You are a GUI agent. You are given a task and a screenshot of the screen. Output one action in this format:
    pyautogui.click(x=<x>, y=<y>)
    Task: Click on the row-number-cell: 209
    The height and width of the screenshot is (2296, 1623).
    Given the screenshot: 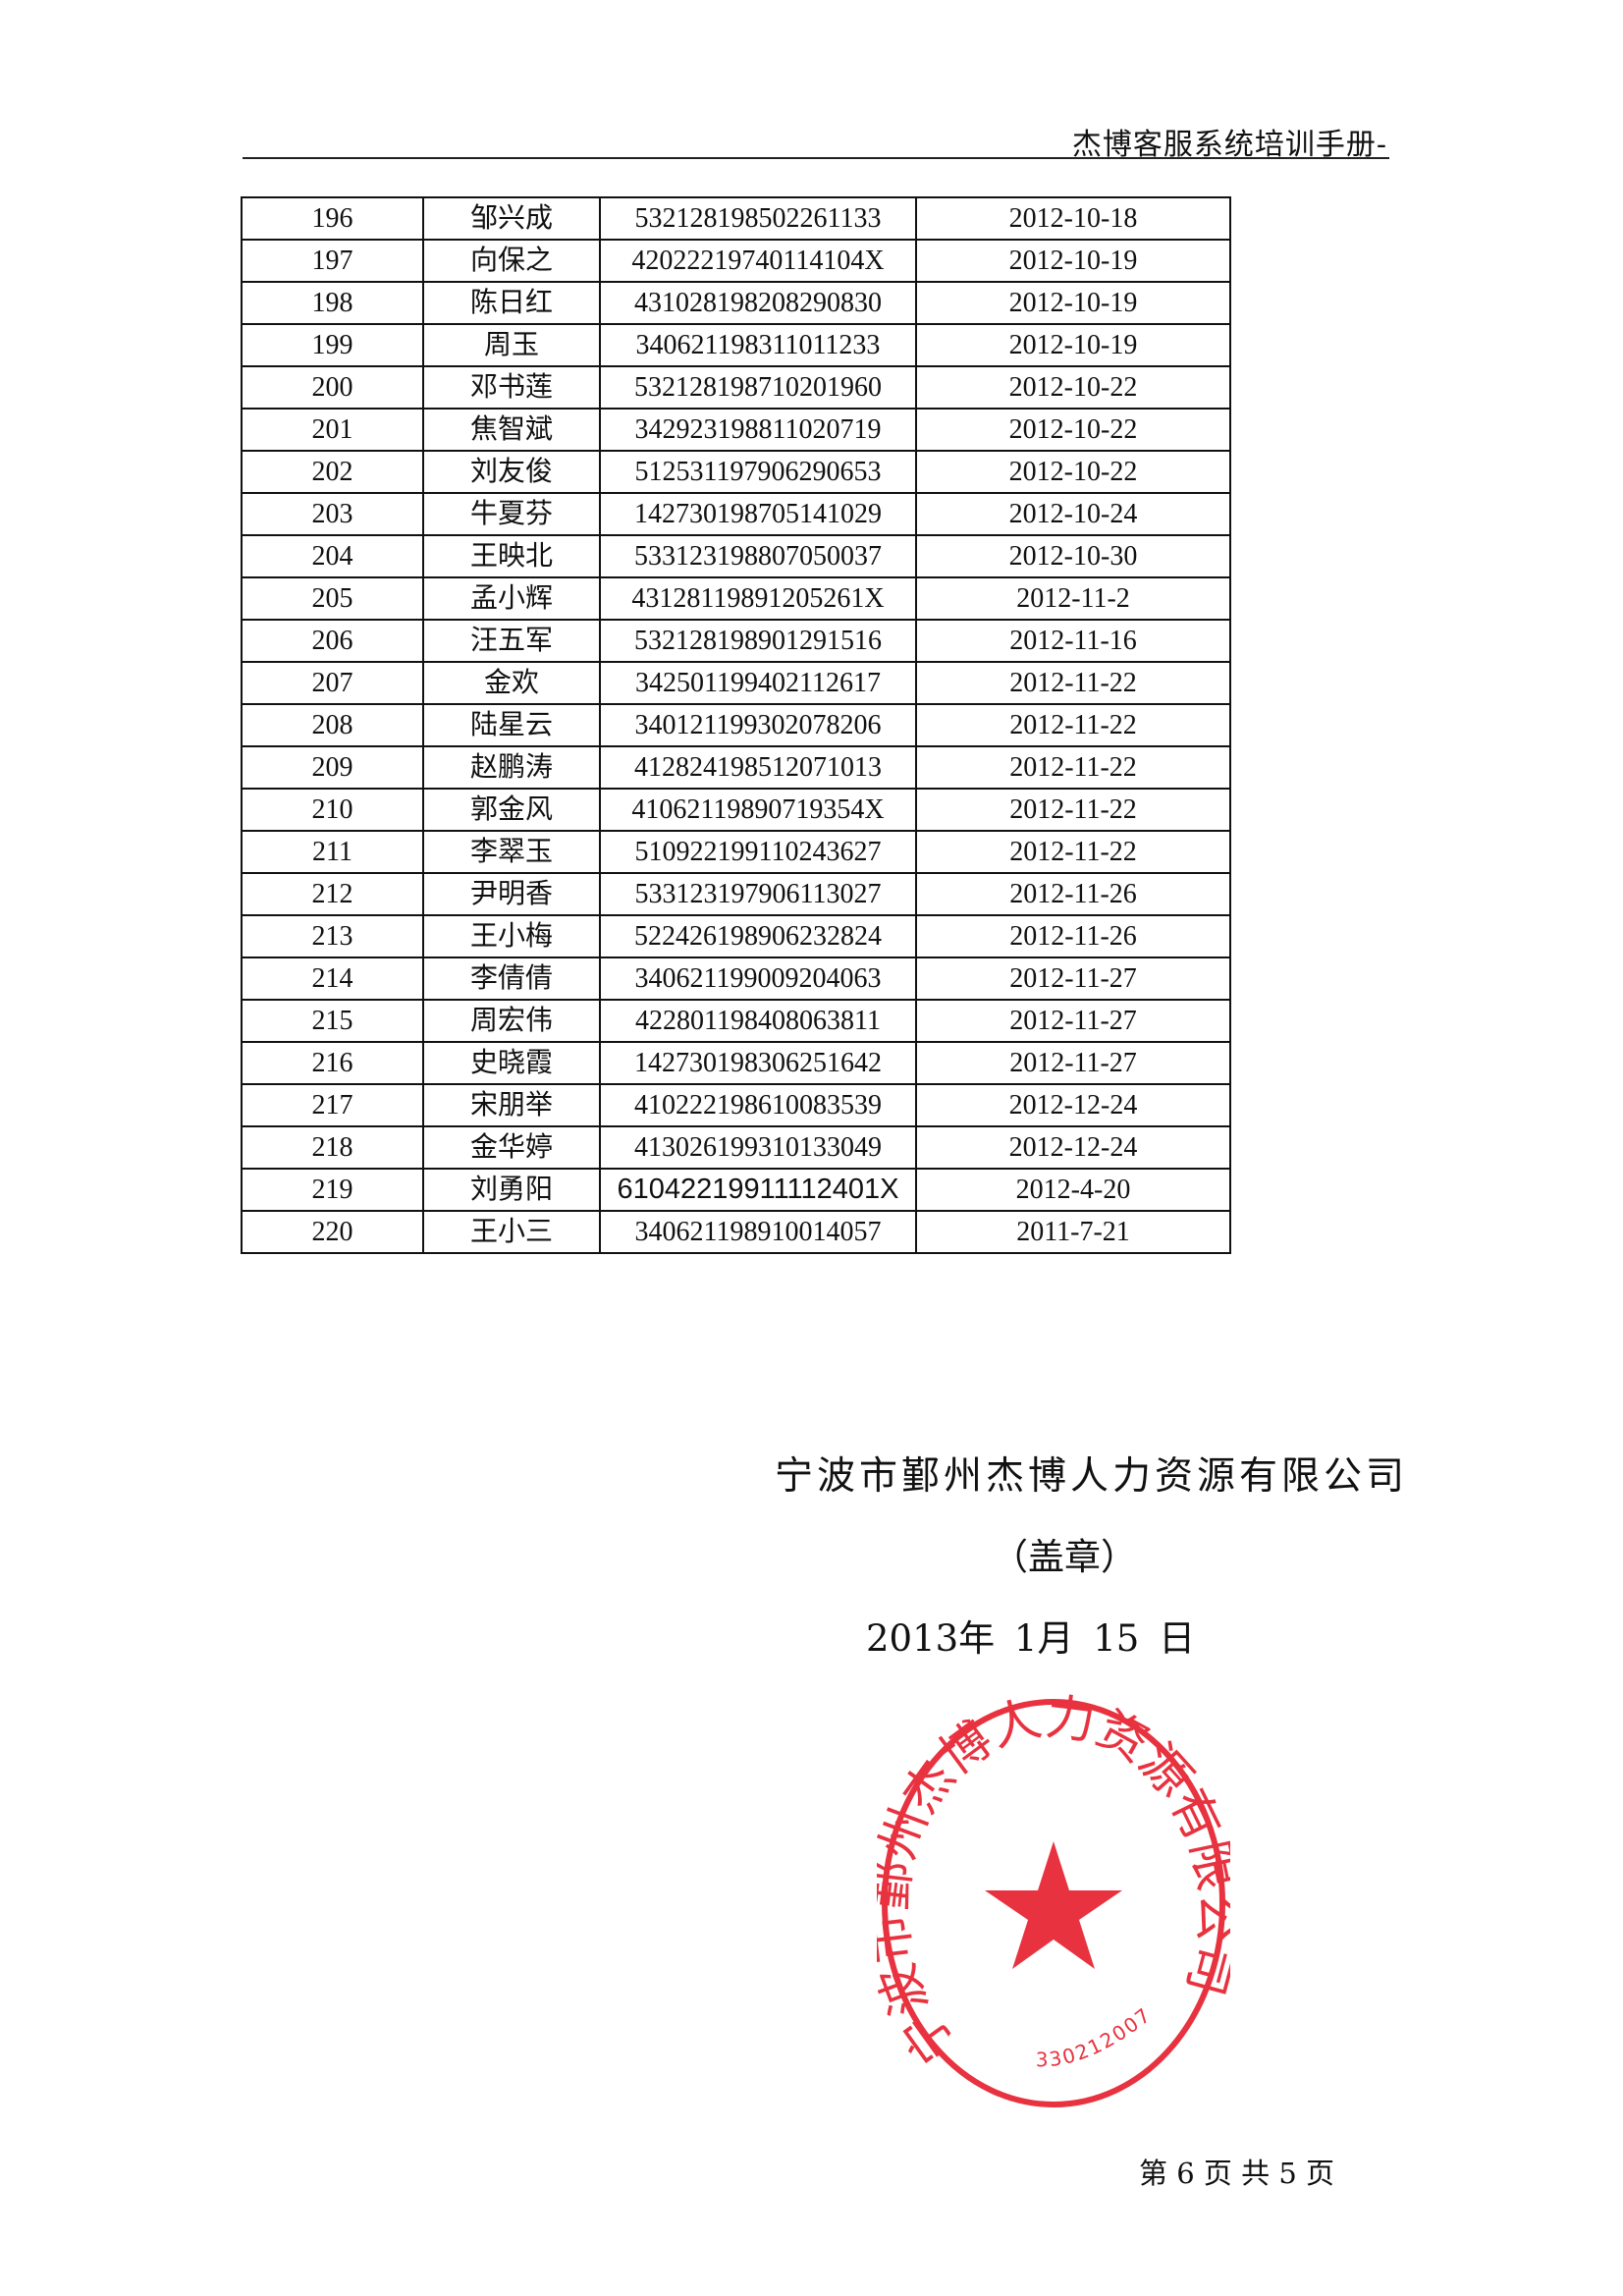 What is the action you would take?
    pyautogui.click(x=332, y=767)
    